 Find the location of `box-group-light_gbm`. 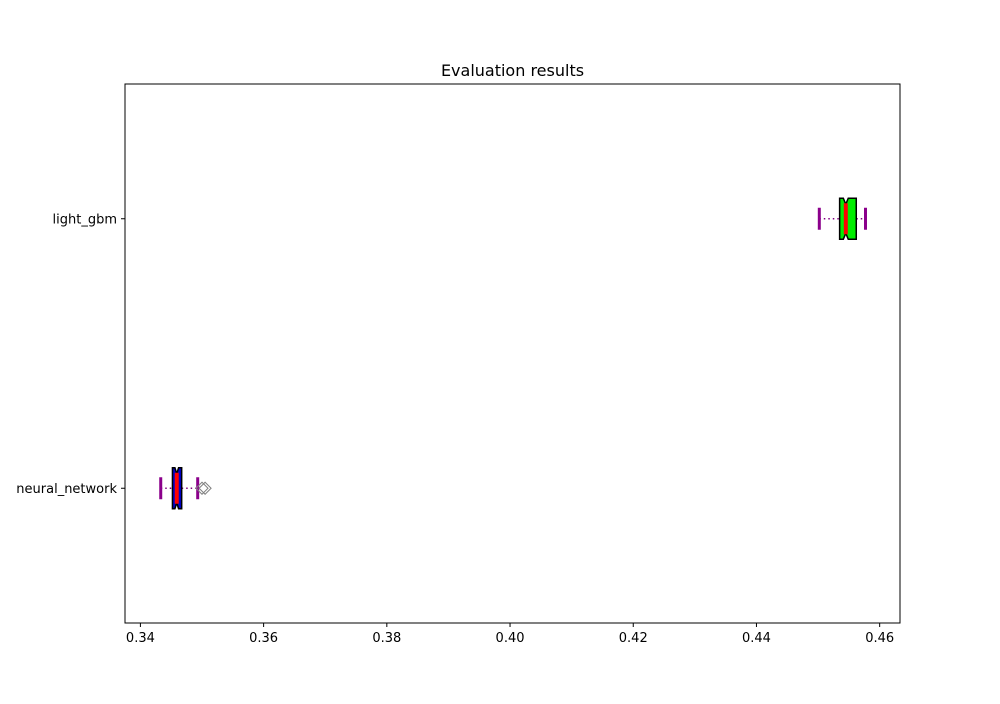

box-group-light_gbm is located at coordinates (842, 218).